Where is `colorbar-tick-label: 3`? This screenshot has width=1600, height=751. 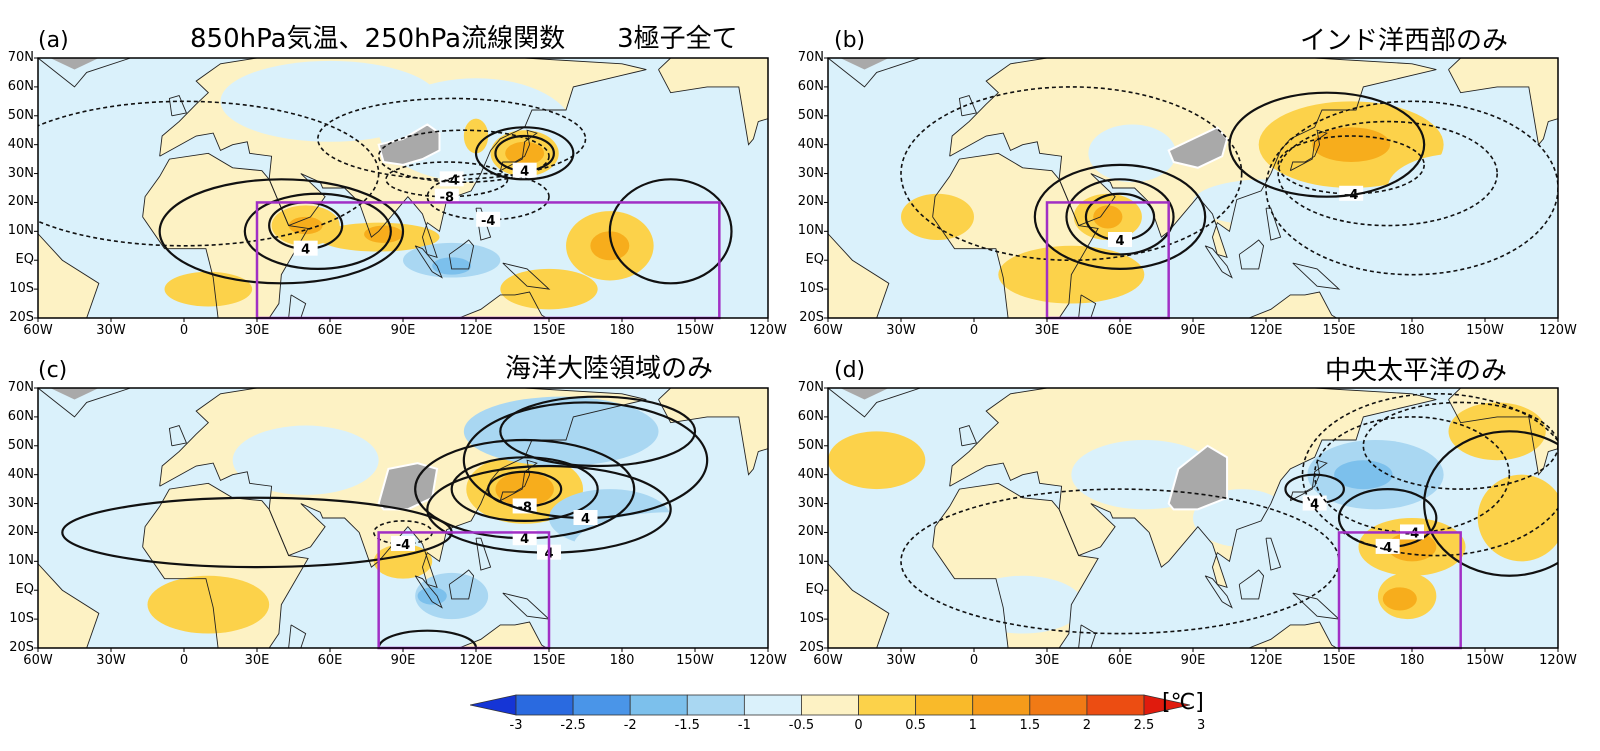
colorbar-tick-label: 3 is located at coordinates (1201, 725).